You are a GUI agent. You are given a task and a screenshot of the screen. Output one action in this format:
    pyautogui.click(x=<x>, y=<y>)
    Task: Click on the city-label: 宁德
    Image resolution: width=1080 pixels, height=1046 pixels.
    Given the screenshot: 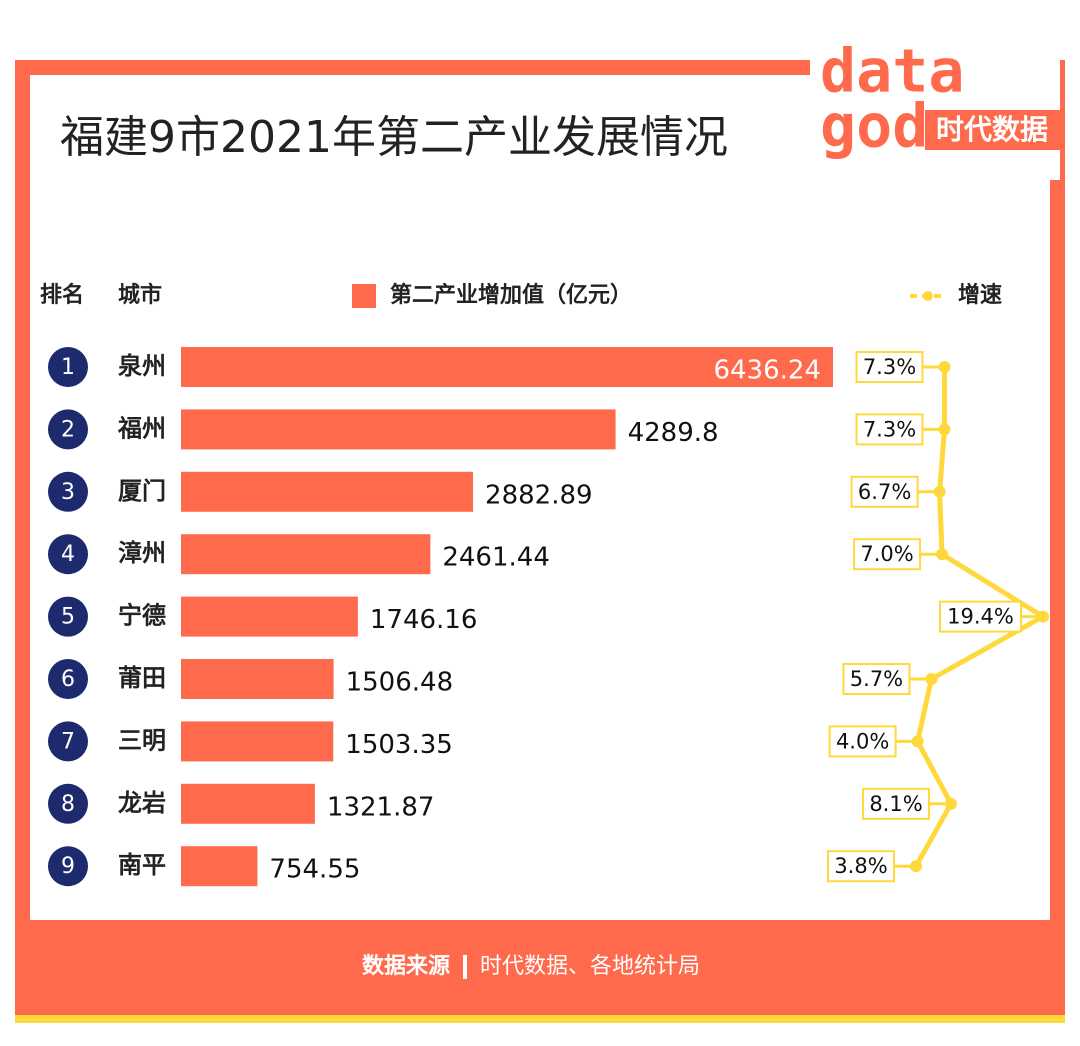 What is the action you would take?
    pyautogui.click(x=142, y=616)
    